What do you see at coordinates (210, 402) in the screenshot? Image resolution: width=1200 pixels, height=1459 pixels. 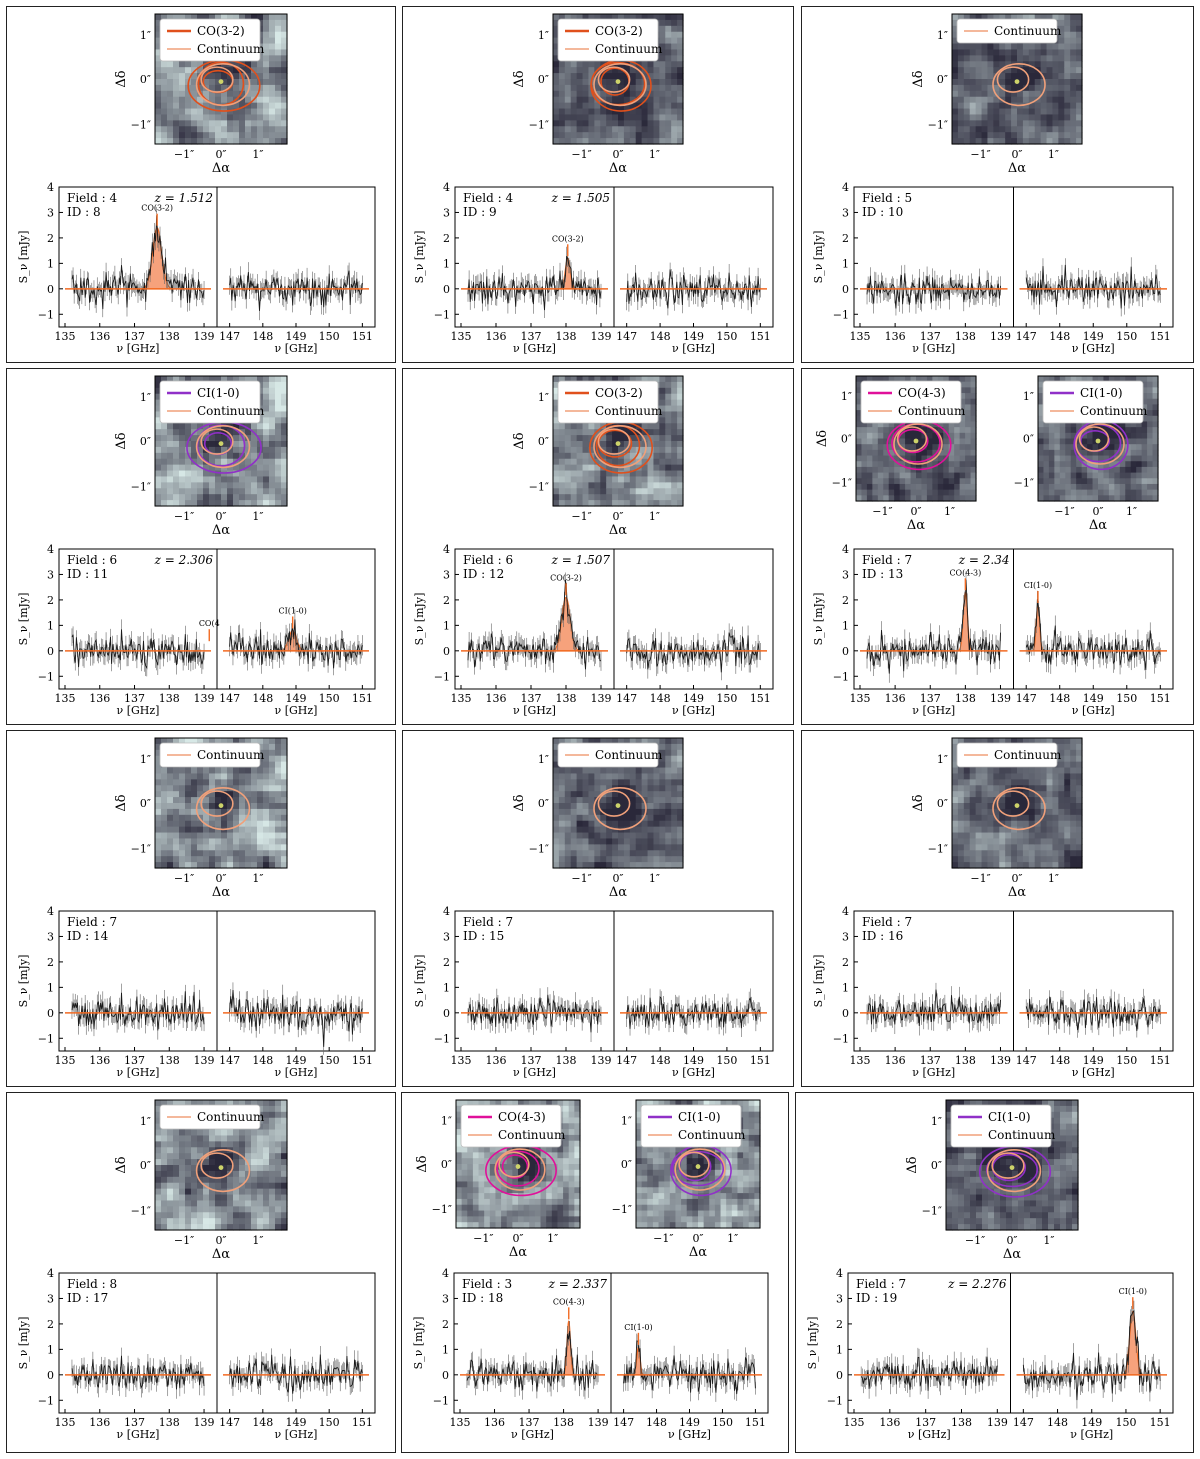 I see `legend-box` at bounding box center [210, 402].